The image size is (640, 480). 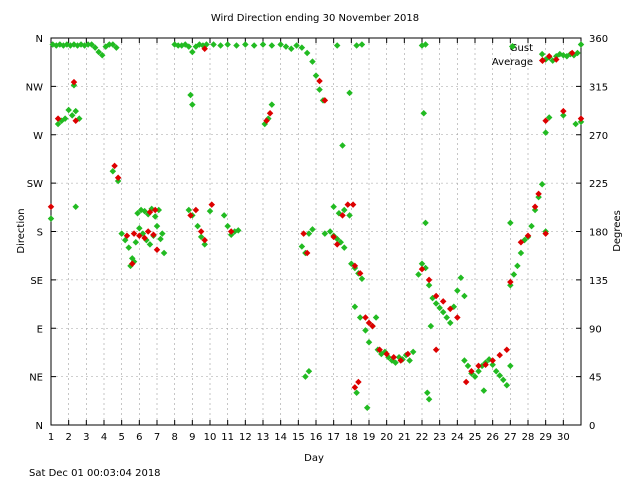 What do you see at coordinates (598, 87) in the screenshot?
I see `y2-tick-label: 315` at bounding box center [598, 87].